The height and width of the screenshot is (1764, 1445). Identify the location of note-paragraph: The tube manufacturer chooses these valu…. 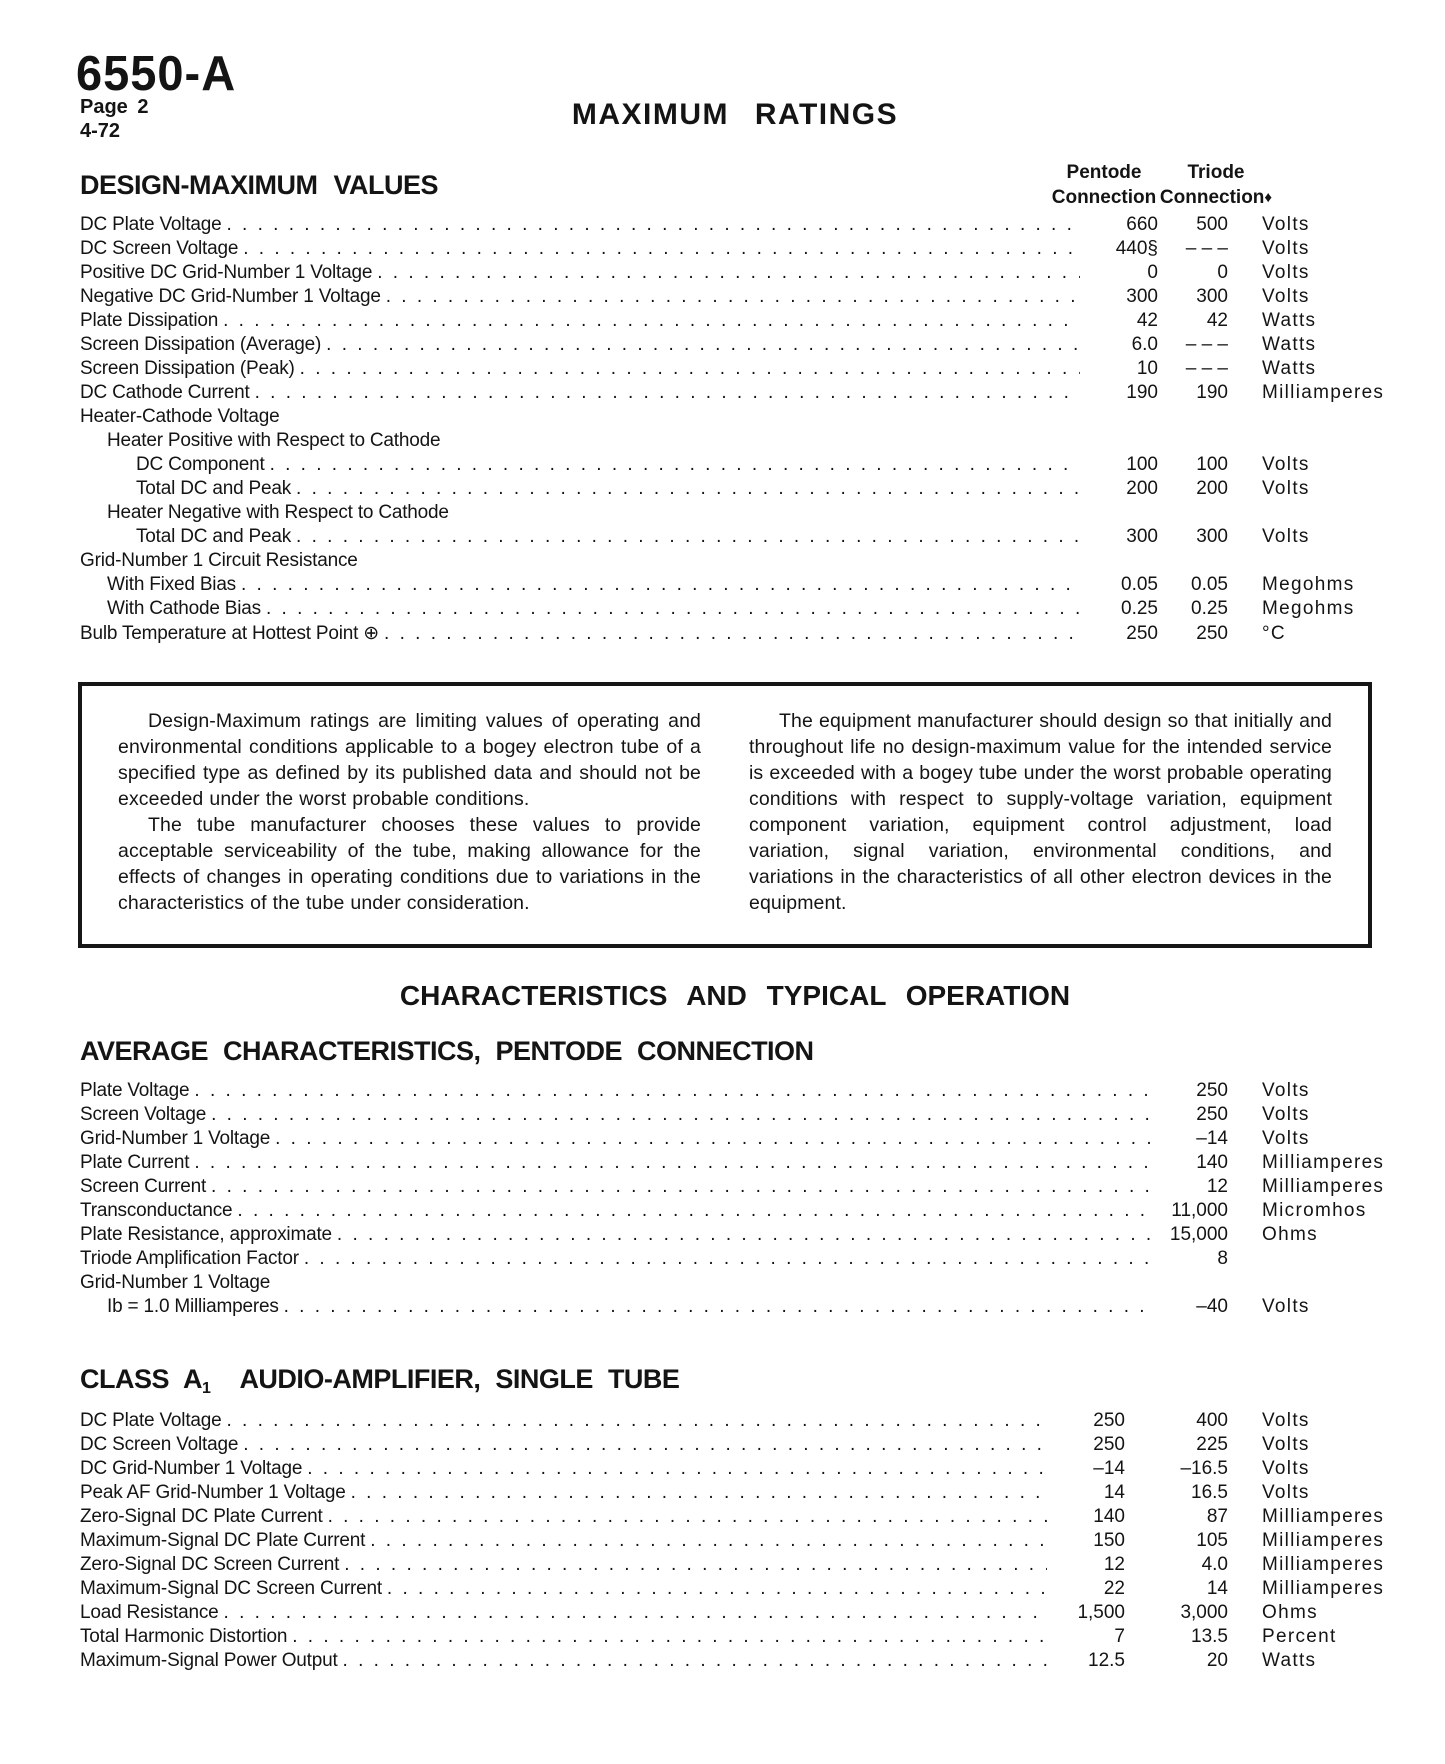
(409, 864).